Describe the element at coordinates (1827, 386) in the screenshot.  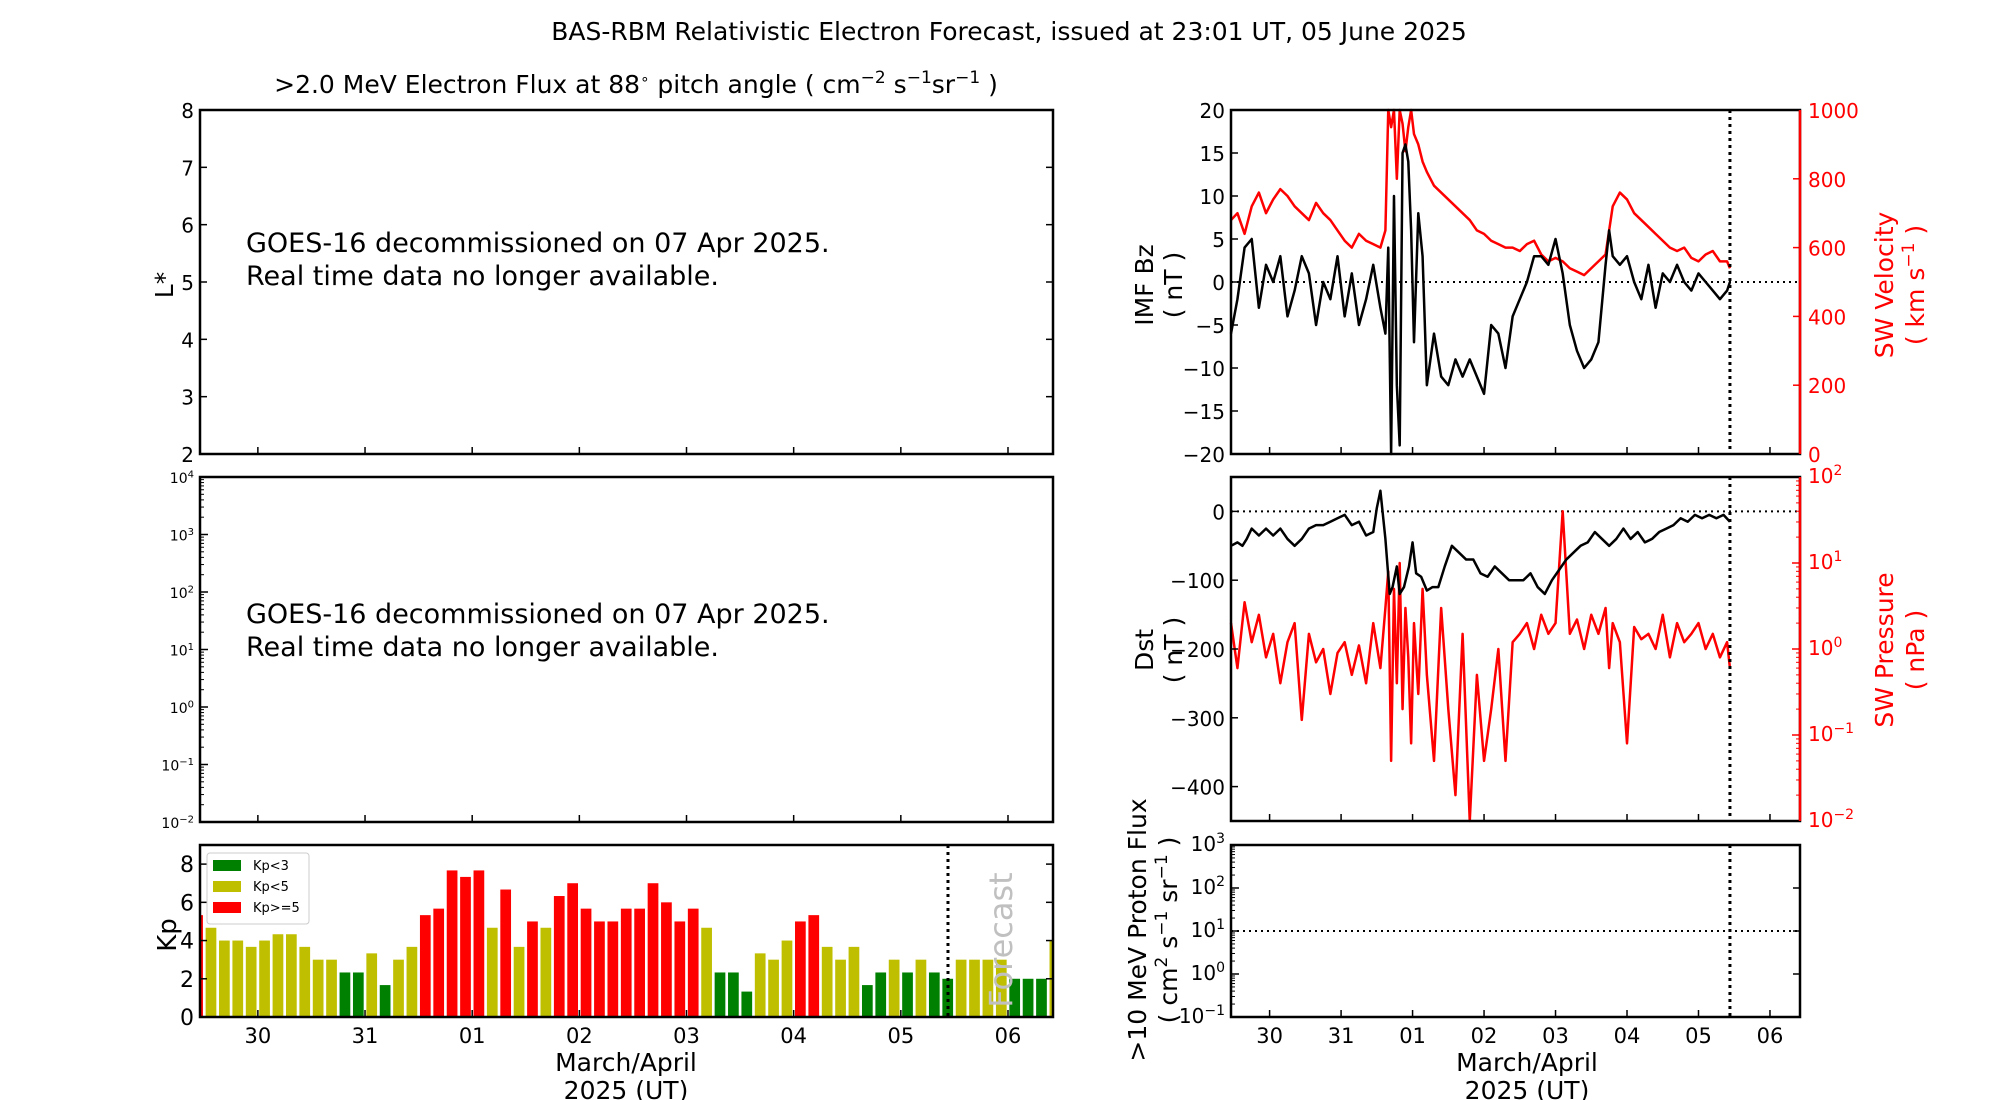
I see `y-tick-label: 200` at that location.